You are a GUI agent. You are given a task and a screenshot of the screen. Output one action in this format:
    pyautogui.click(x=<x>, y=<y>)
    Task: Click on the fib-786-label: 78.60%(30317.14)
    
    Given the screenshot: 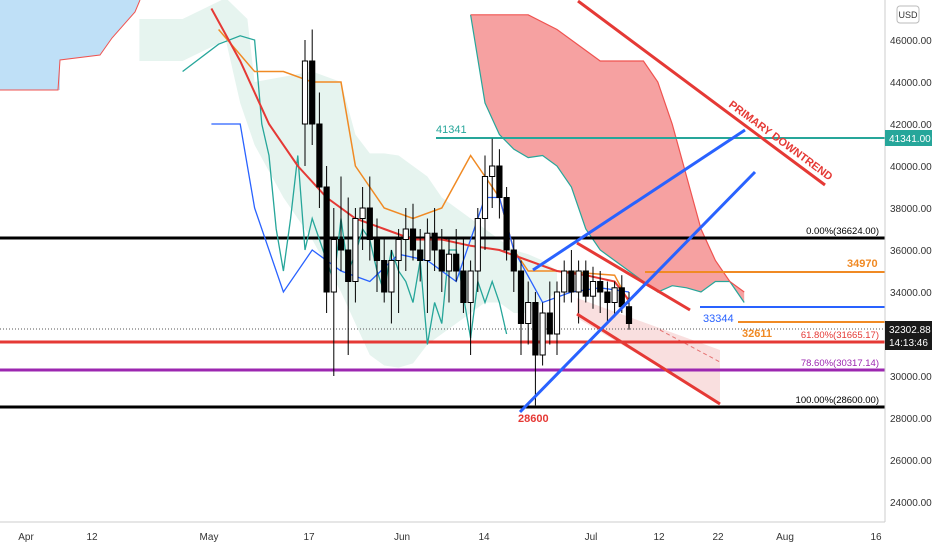 What is the action you would take?
    pyautogui.click(x=840, y=363)
    